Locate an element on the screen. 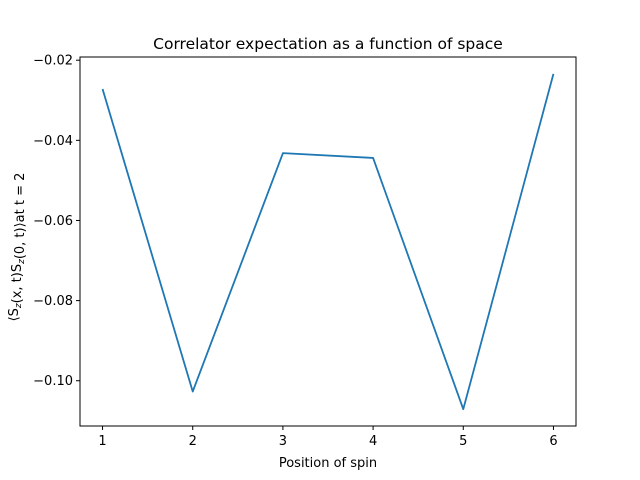 The height and width of the screenshot is (480, 640). y-tick-label: −0.02 is located at coordinates (53, 61).